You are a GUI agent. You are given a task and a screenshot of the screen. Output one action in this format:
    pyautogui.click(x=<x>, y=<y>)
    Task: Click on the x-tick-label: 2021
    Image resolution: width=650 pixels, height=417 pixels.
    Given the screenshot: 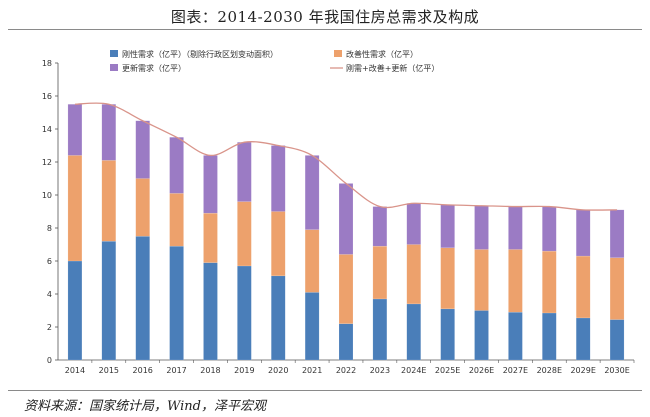 What is the action you would take?
    pyautogui.click(x=312, y=370)
    